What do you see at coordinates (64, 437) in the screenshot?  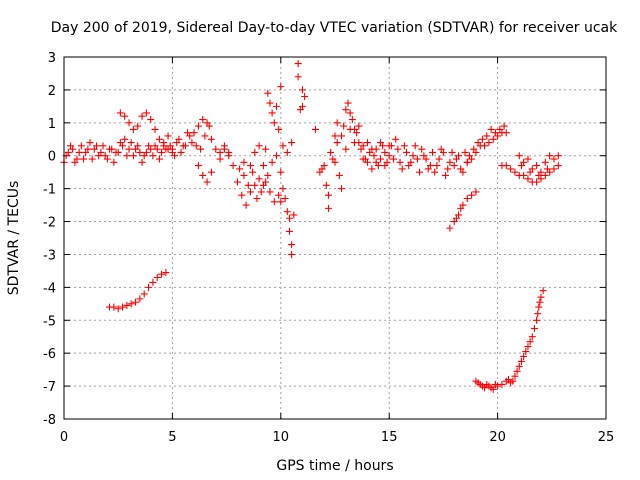 I see `x-tick-label: 0` at bounding box center [64, 437].